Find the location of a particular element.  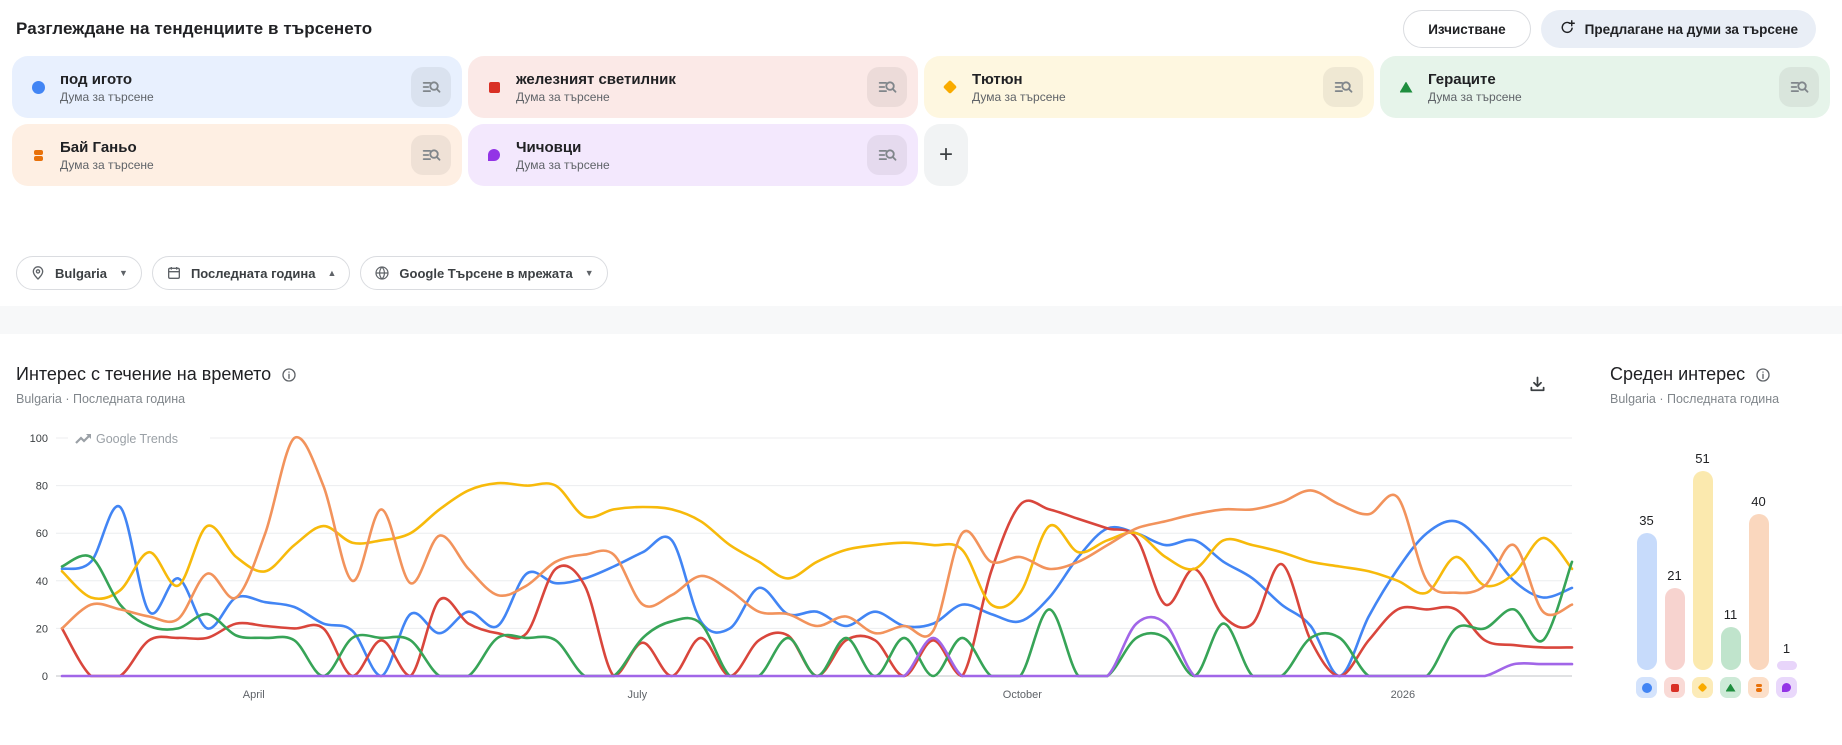

term-label: Тютюн is located at coordinates (997, 79).